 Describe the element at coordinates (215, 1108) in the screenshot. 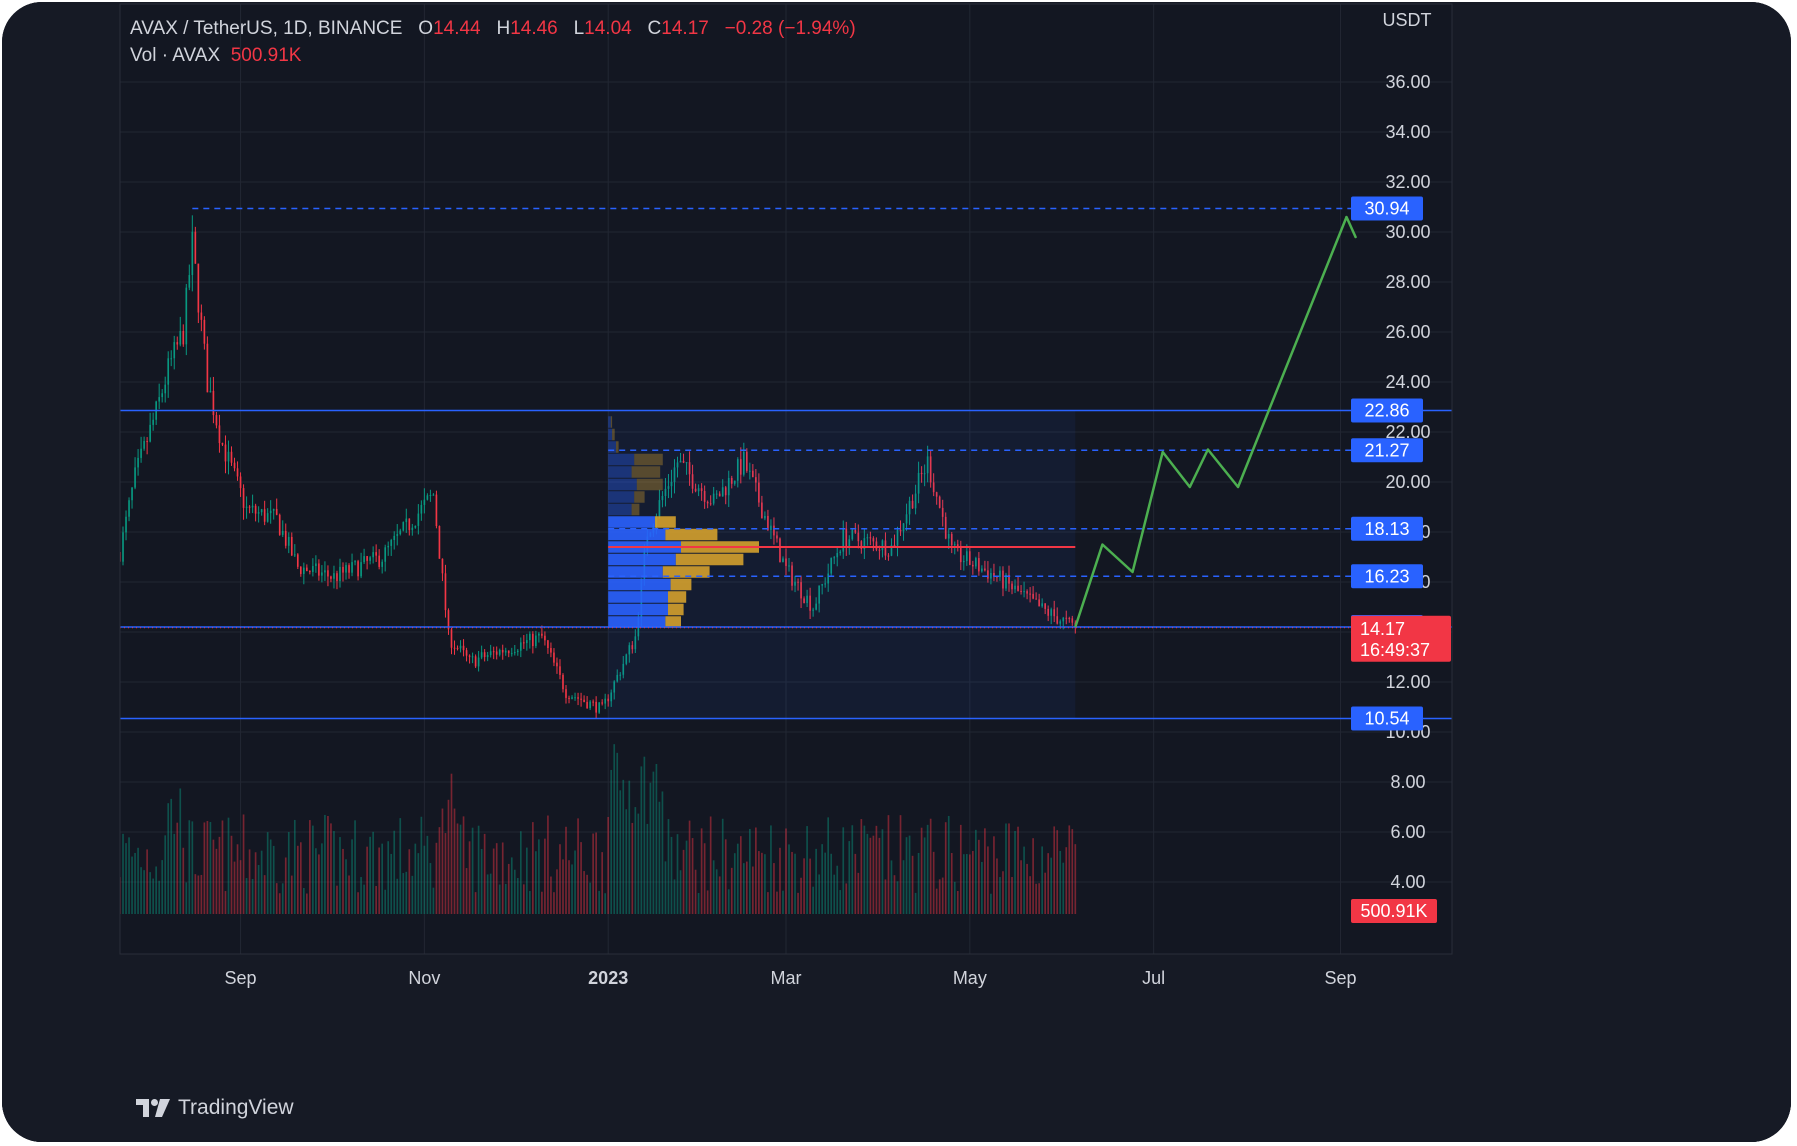

I see `tradingview-logo: TradingView` at that location.